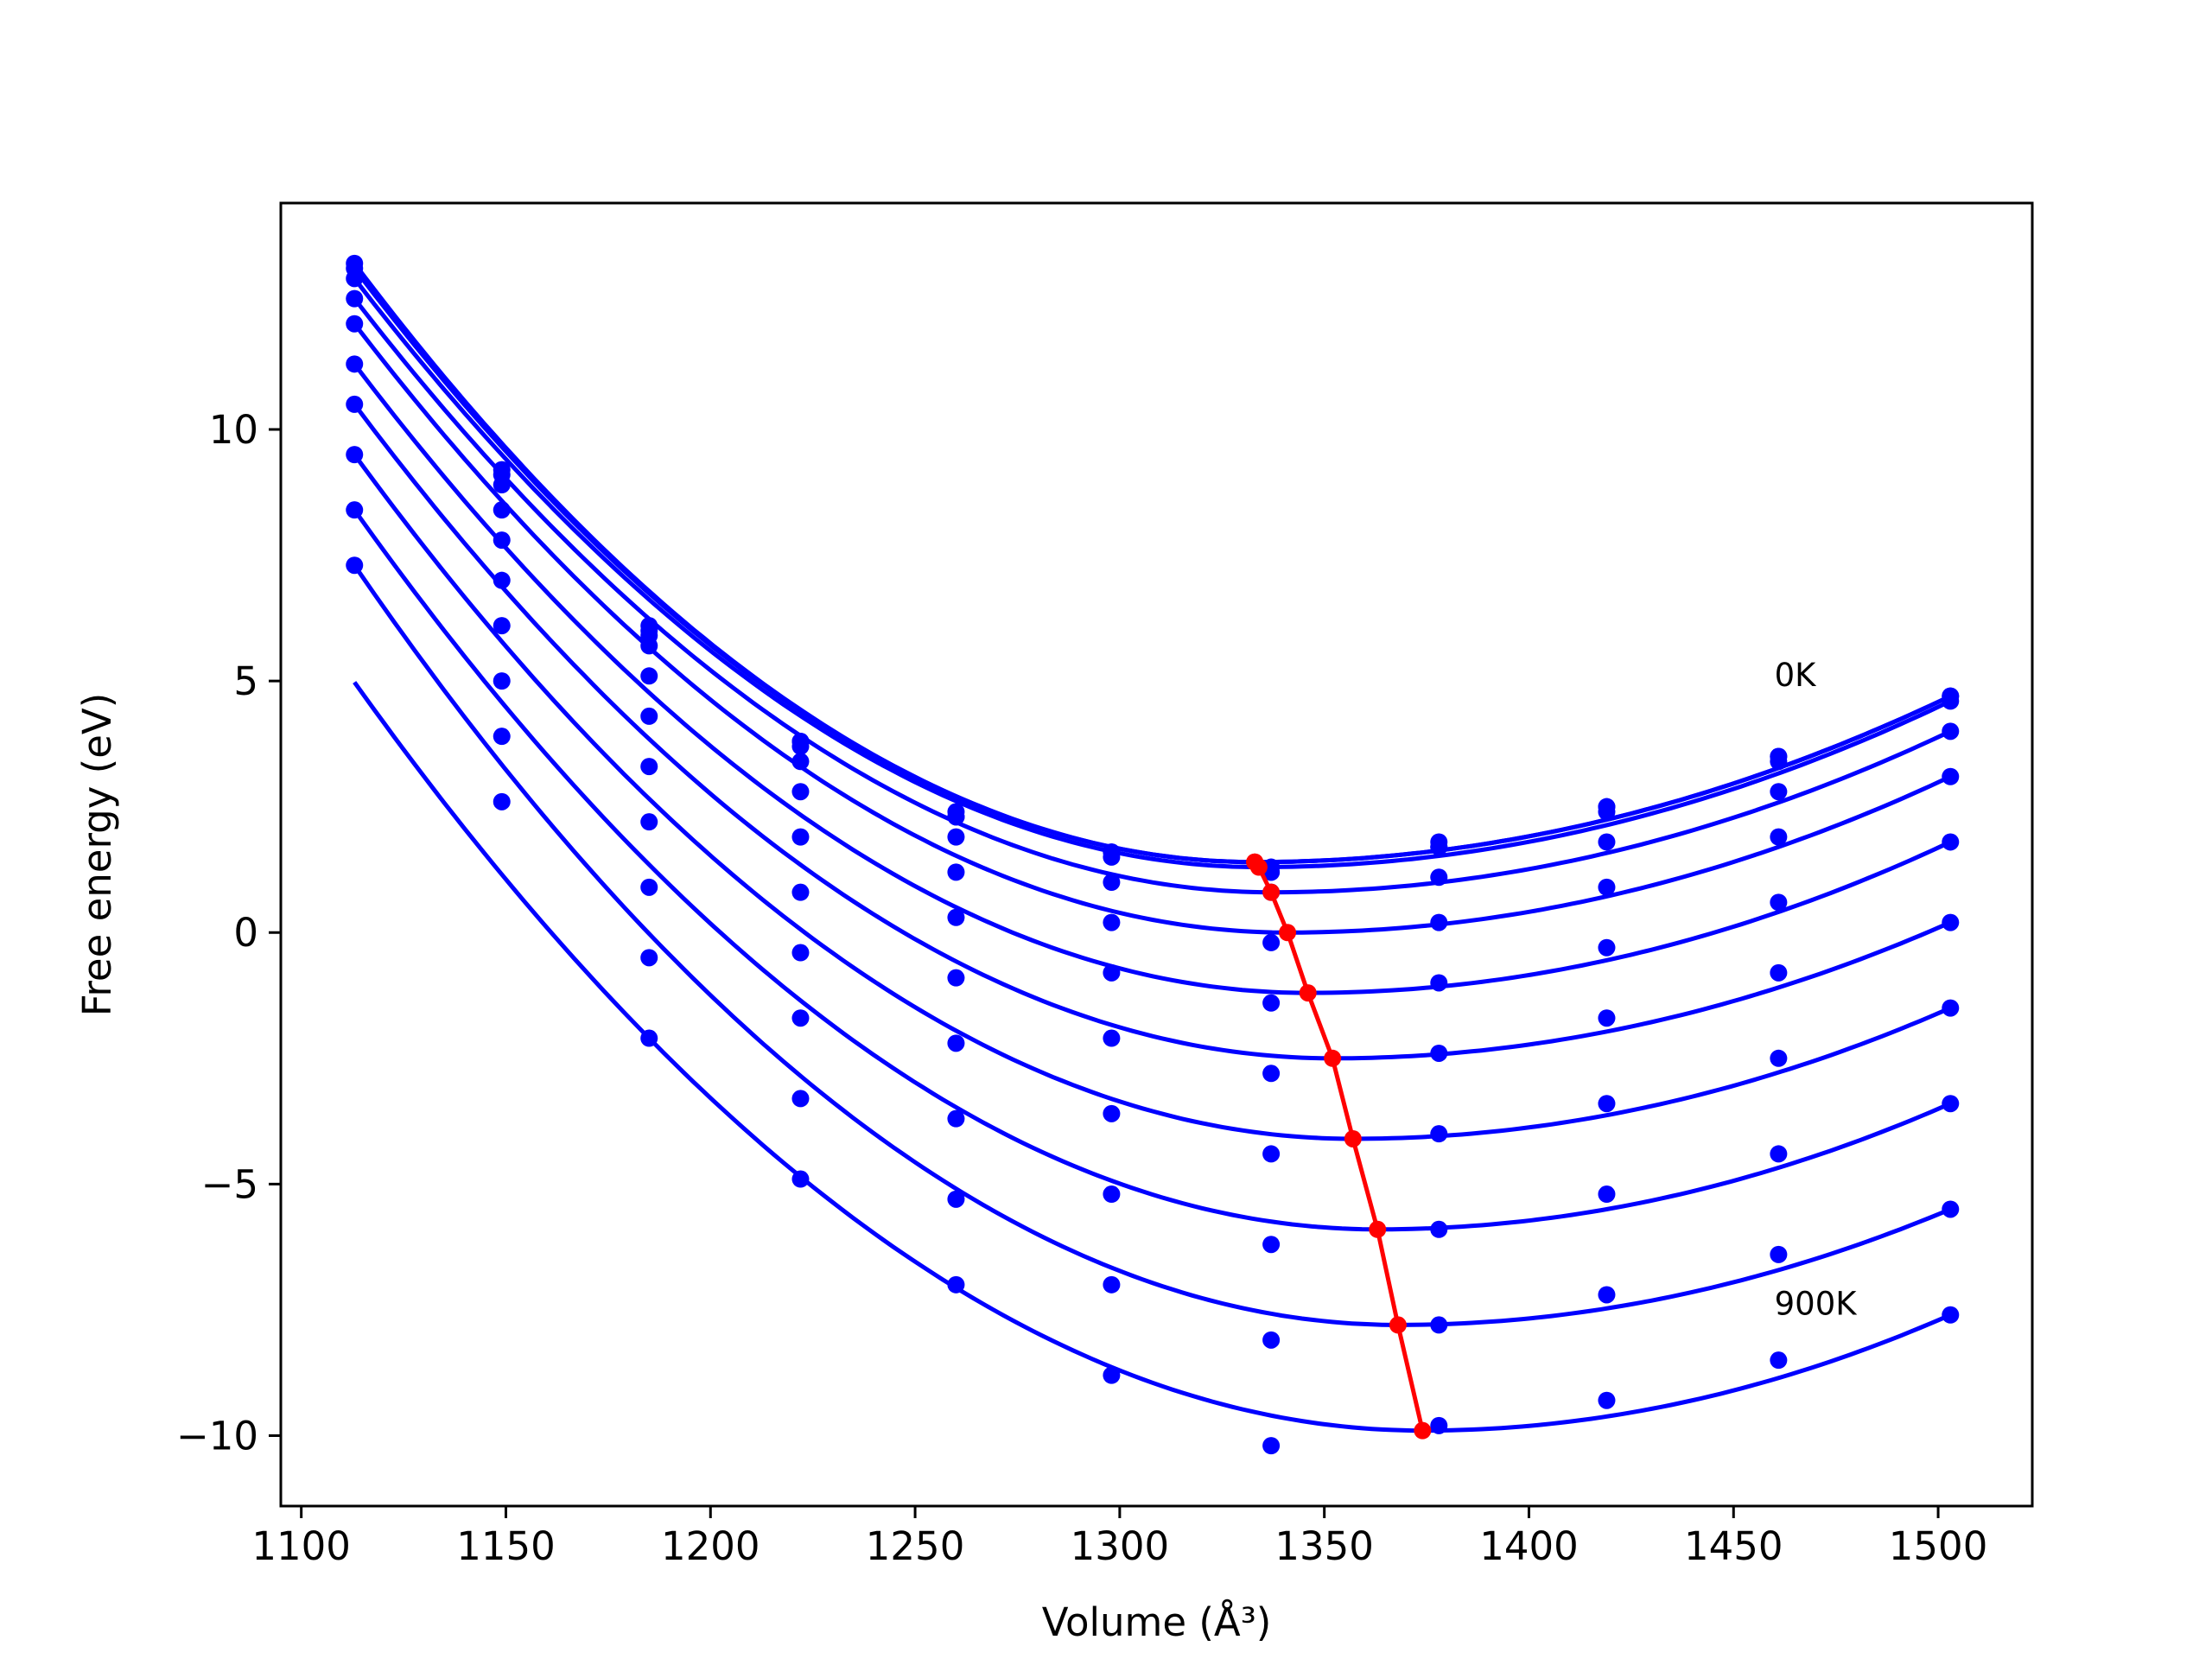 This screenshot has width=2212, height=1659. Describe the element at coordinates (97, 854) in the screenshot. I see `y-axis-label: Free energy (eV)` at that location.